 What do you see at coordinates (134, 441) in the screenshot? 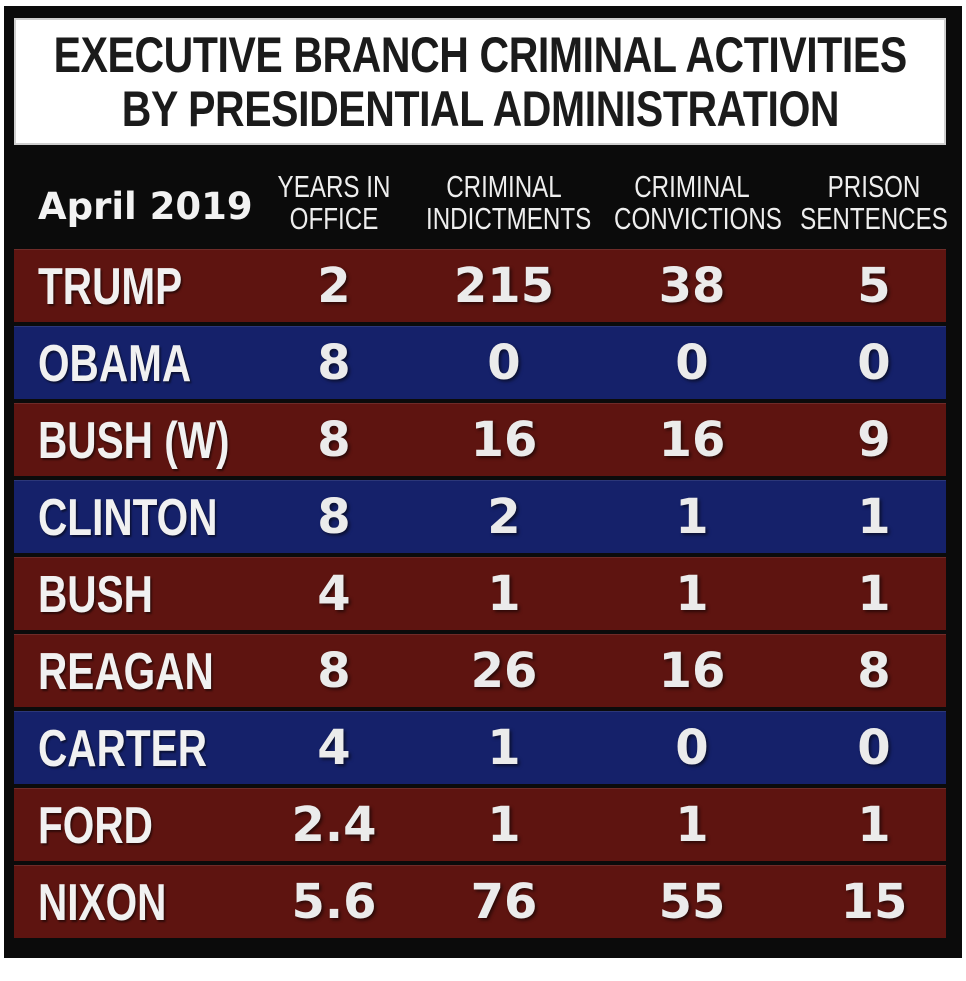
I see `president-name: BUSH (W)` at bounding box center [134, 441].